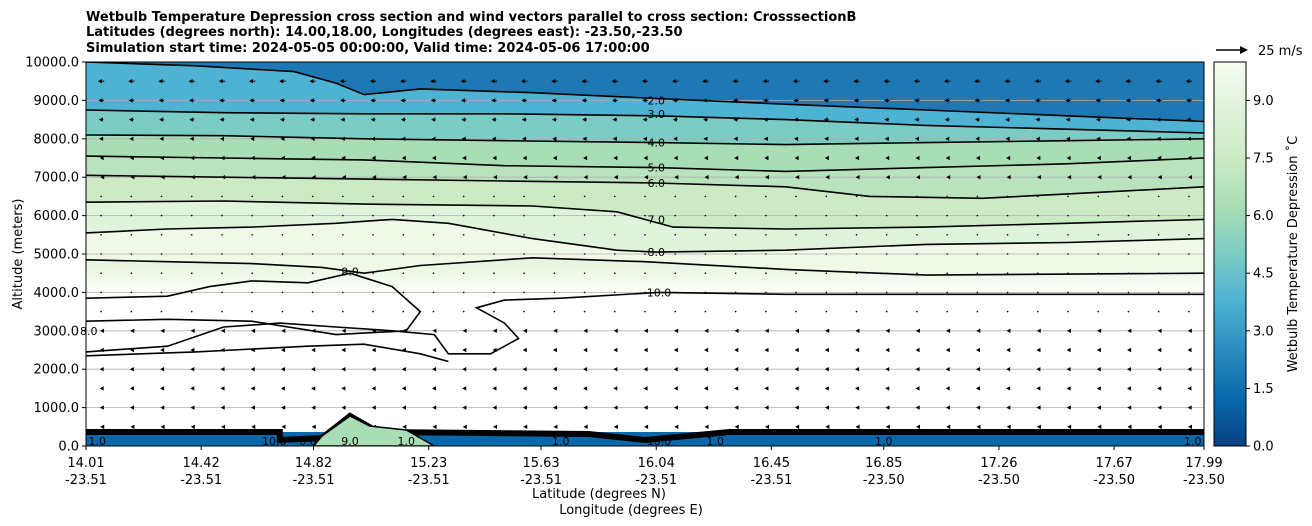 The image size is (1312, 526). I want to click on surface-contour-label: 1.0, so click(406, 441).